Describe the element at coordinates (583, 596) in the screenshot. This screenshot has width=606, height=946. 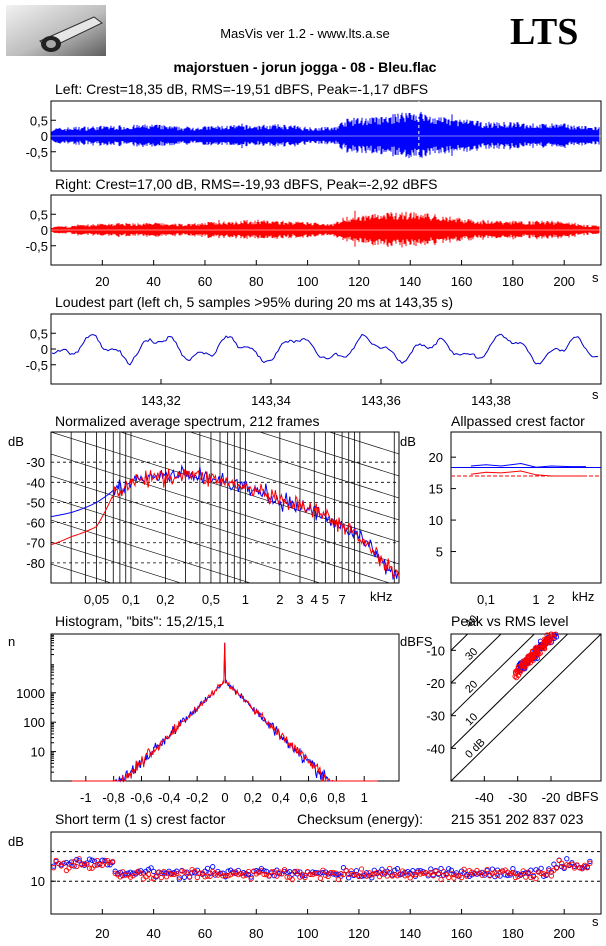
I see `allpassed-x-unit: kHz` at that location.